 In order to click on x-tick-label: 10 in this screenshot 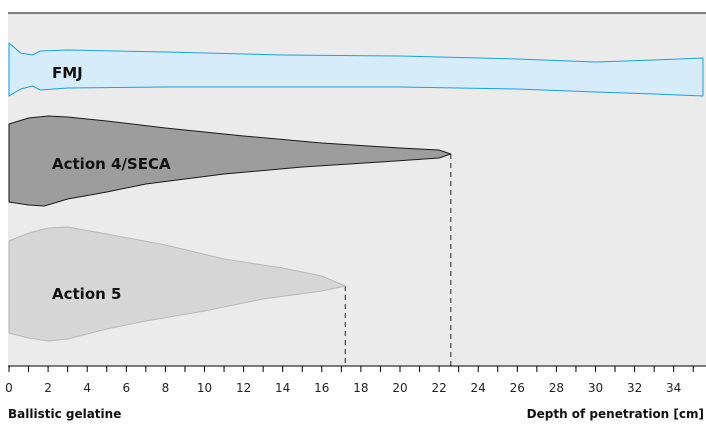, I will do `click(204, 388)`.